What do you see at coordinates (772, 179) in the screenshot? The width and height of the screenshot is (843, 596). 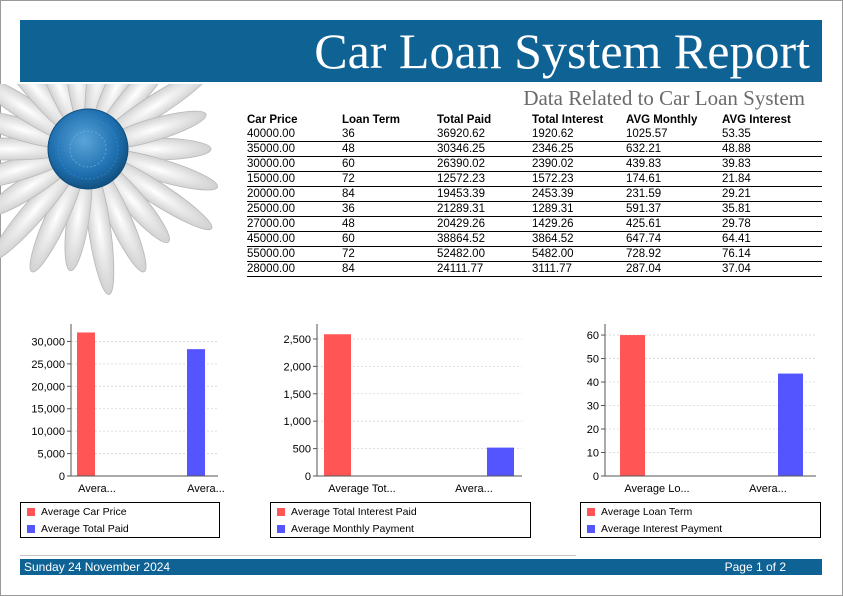 I see `table-cell: 21.84` at bounding box center [772, 179].